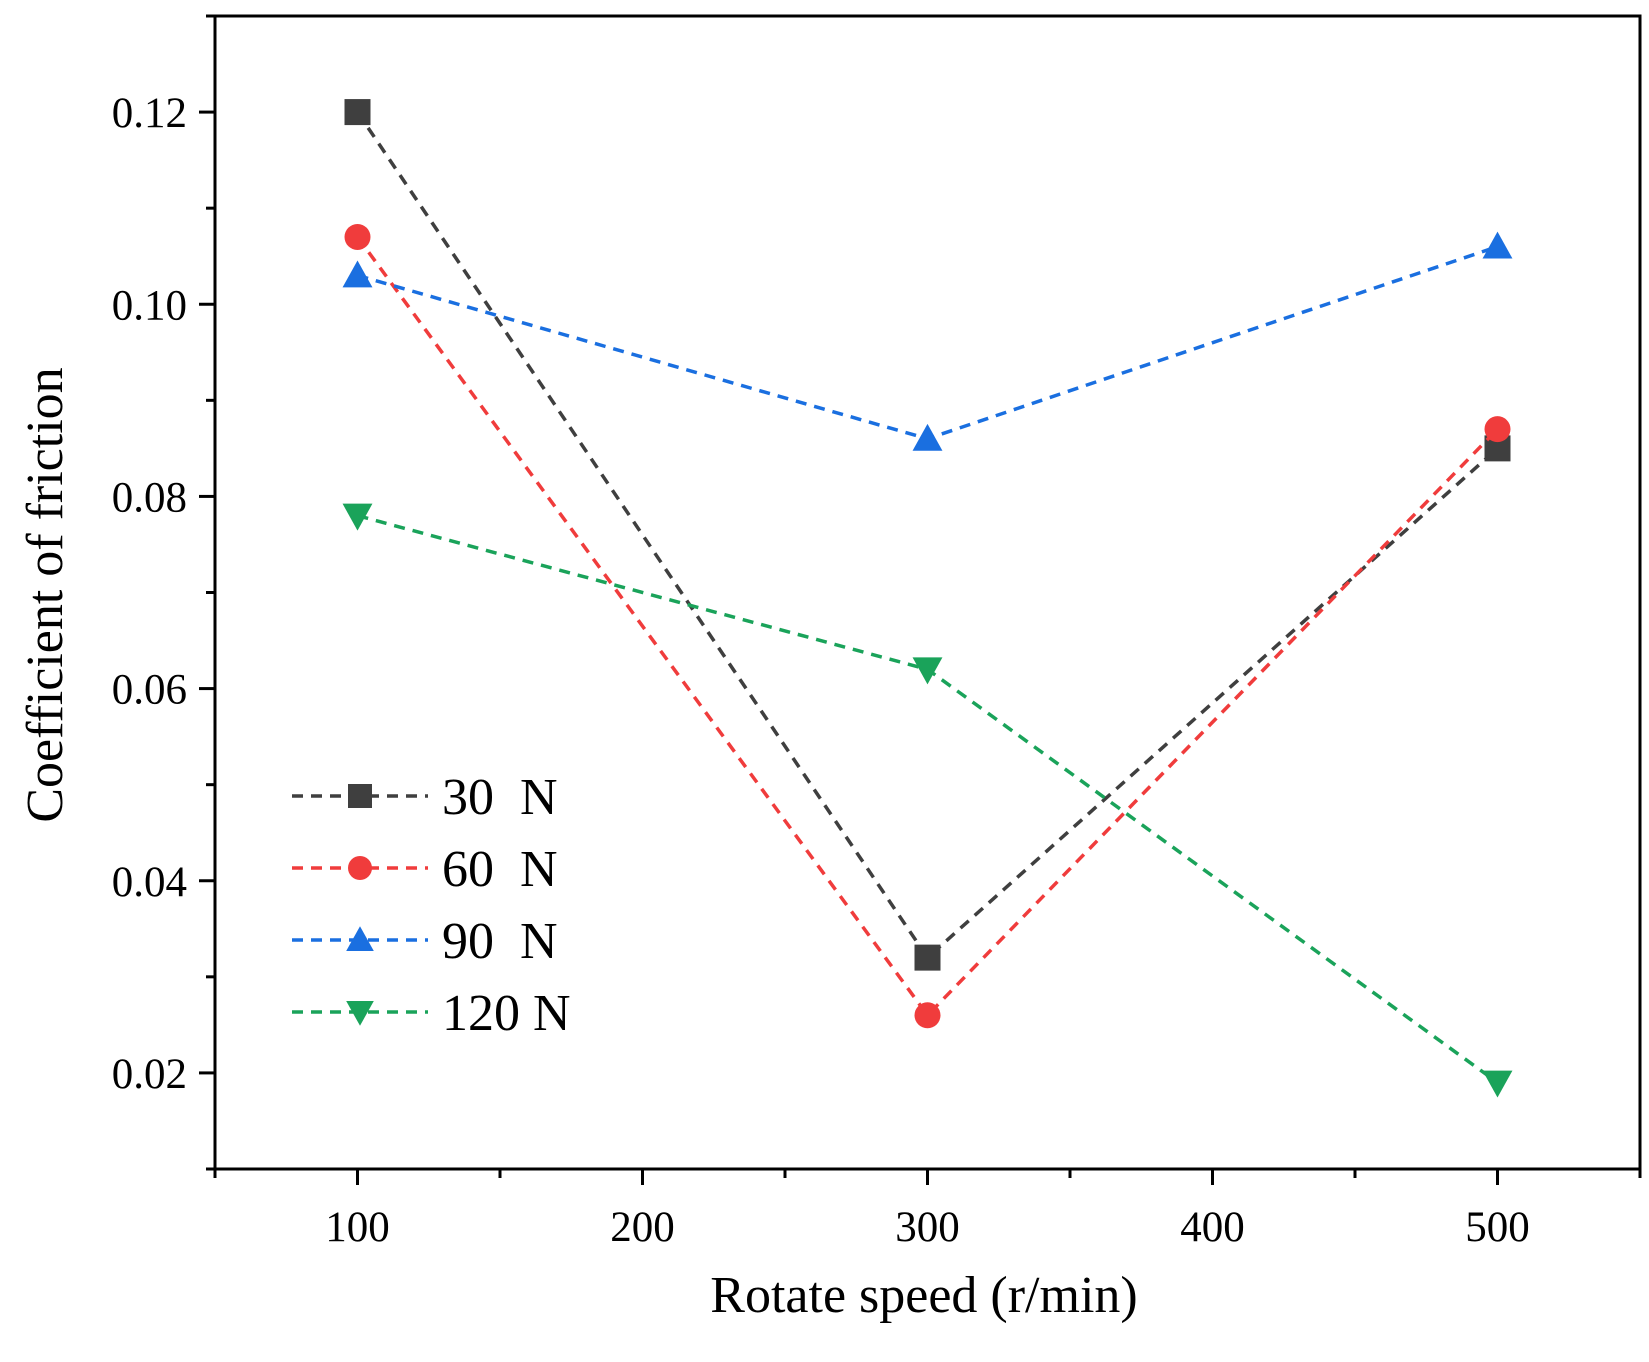 Image resolution: width=1649 pixels, height=1362 pixels. Describe the element at coordinates (149, 497) in the screenshot. I see `y-tick-label: 0.08` at that location.